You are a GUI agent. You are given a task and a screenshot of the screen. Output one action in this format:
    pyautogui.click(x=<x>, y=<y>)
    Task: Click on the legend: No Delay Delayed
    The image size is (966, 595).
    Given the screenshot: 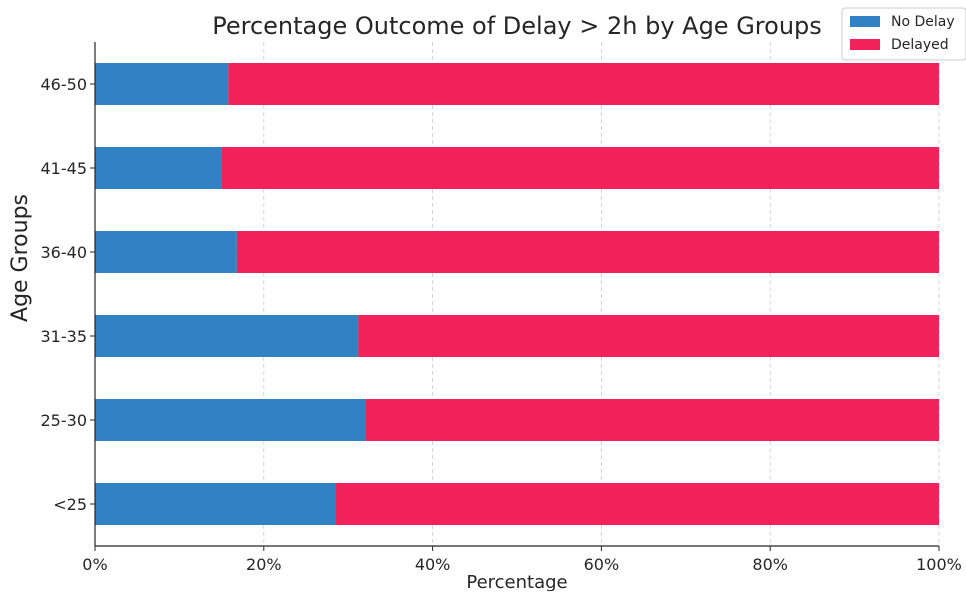 What is the action you would take?
    pyautogui.click(x=903, y=34)
    